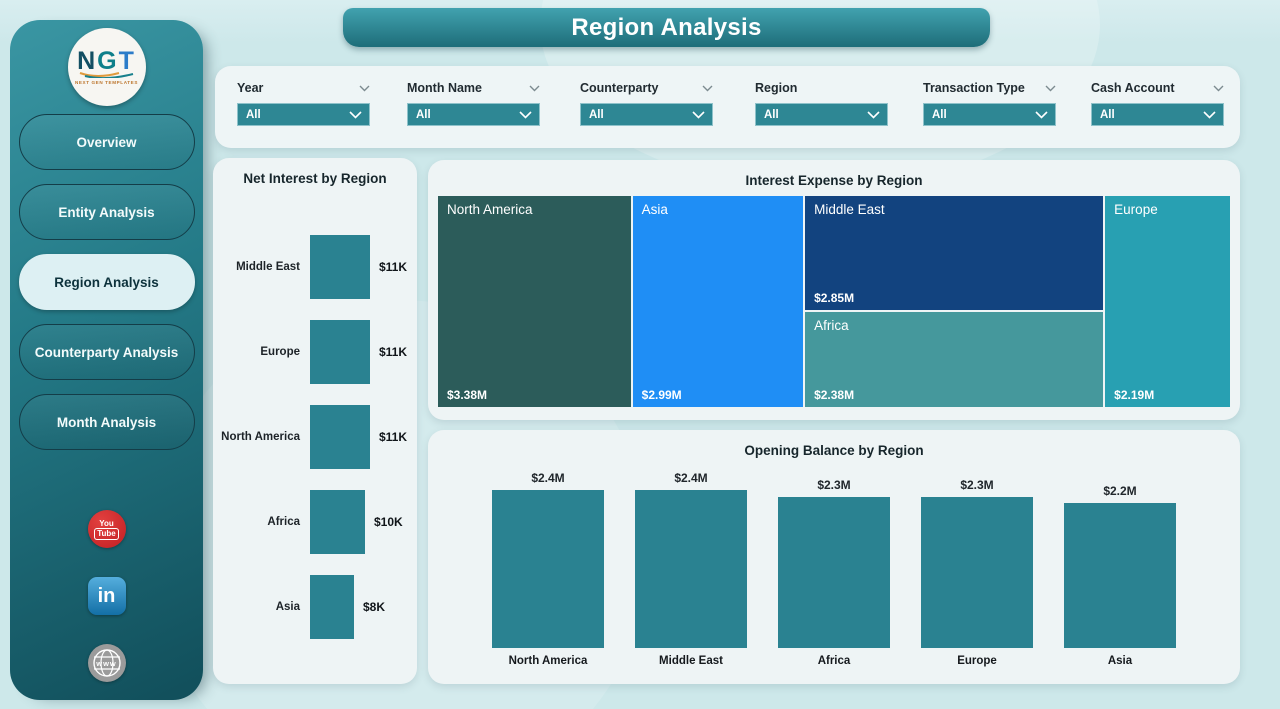 The height and width of the screenshot is (709, 1280). Describe the element at coordinates (490, 209) in the screenshot. I see `tile-name: North America` at that location.